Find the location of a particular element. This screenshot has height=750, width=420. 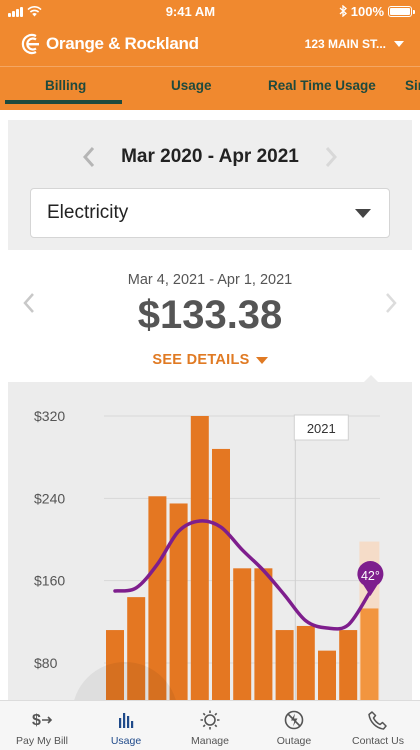

y-tick-label: $320 is located at coordinates (49, 416).